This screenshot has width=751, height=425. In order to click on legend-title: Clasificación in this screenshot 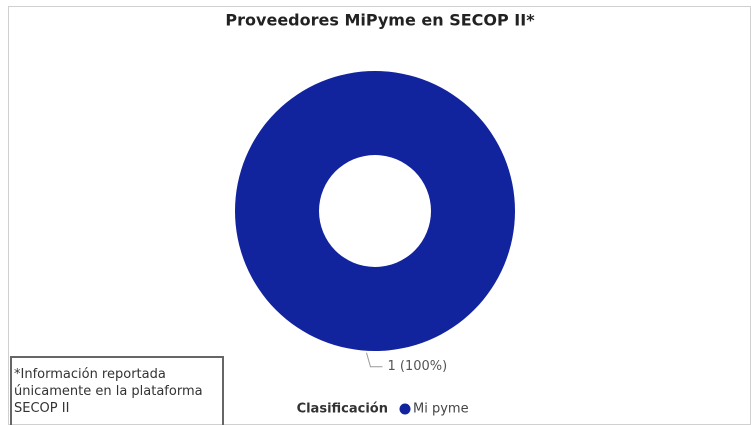, I will do `click(342, 409)`.